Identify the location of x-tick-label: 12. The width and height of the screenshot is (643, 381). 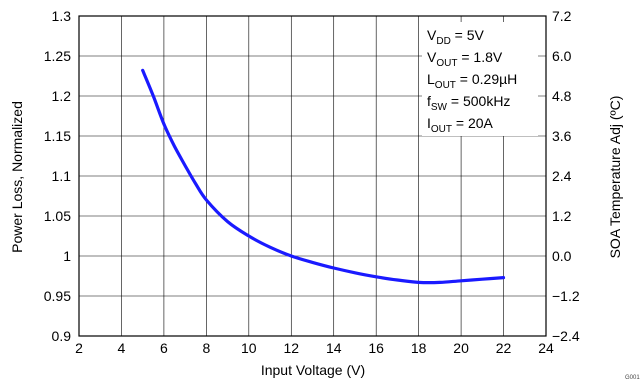
(291, 348).